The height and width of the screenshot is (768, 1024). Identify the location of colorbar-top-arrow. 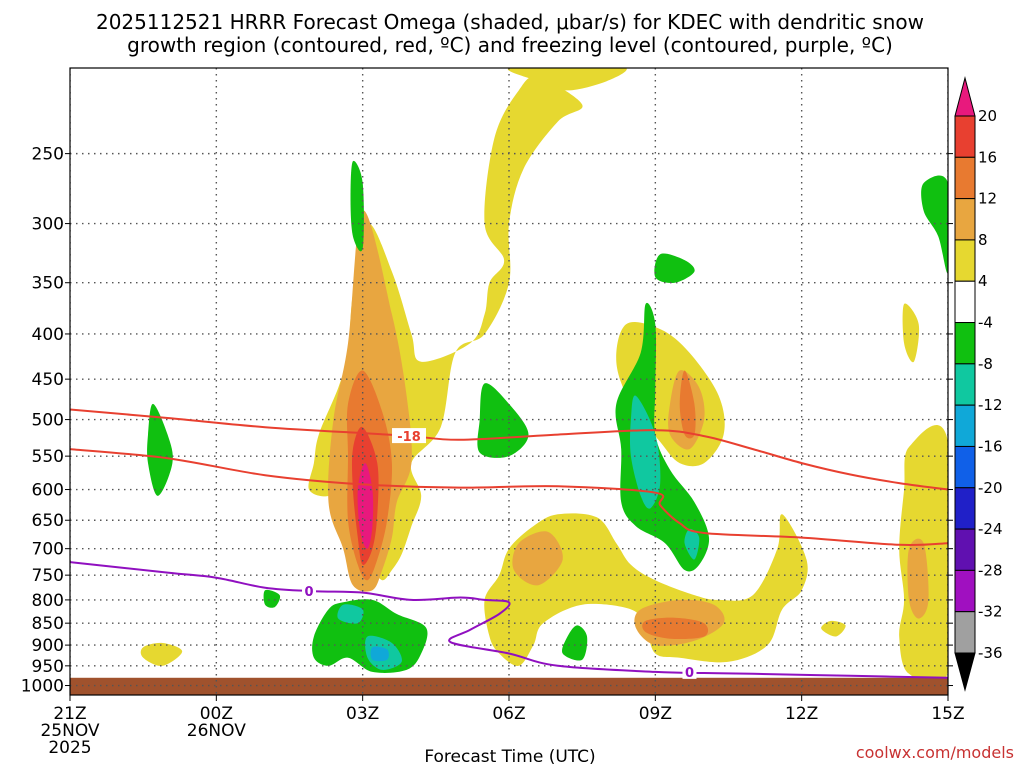
(965, 96).